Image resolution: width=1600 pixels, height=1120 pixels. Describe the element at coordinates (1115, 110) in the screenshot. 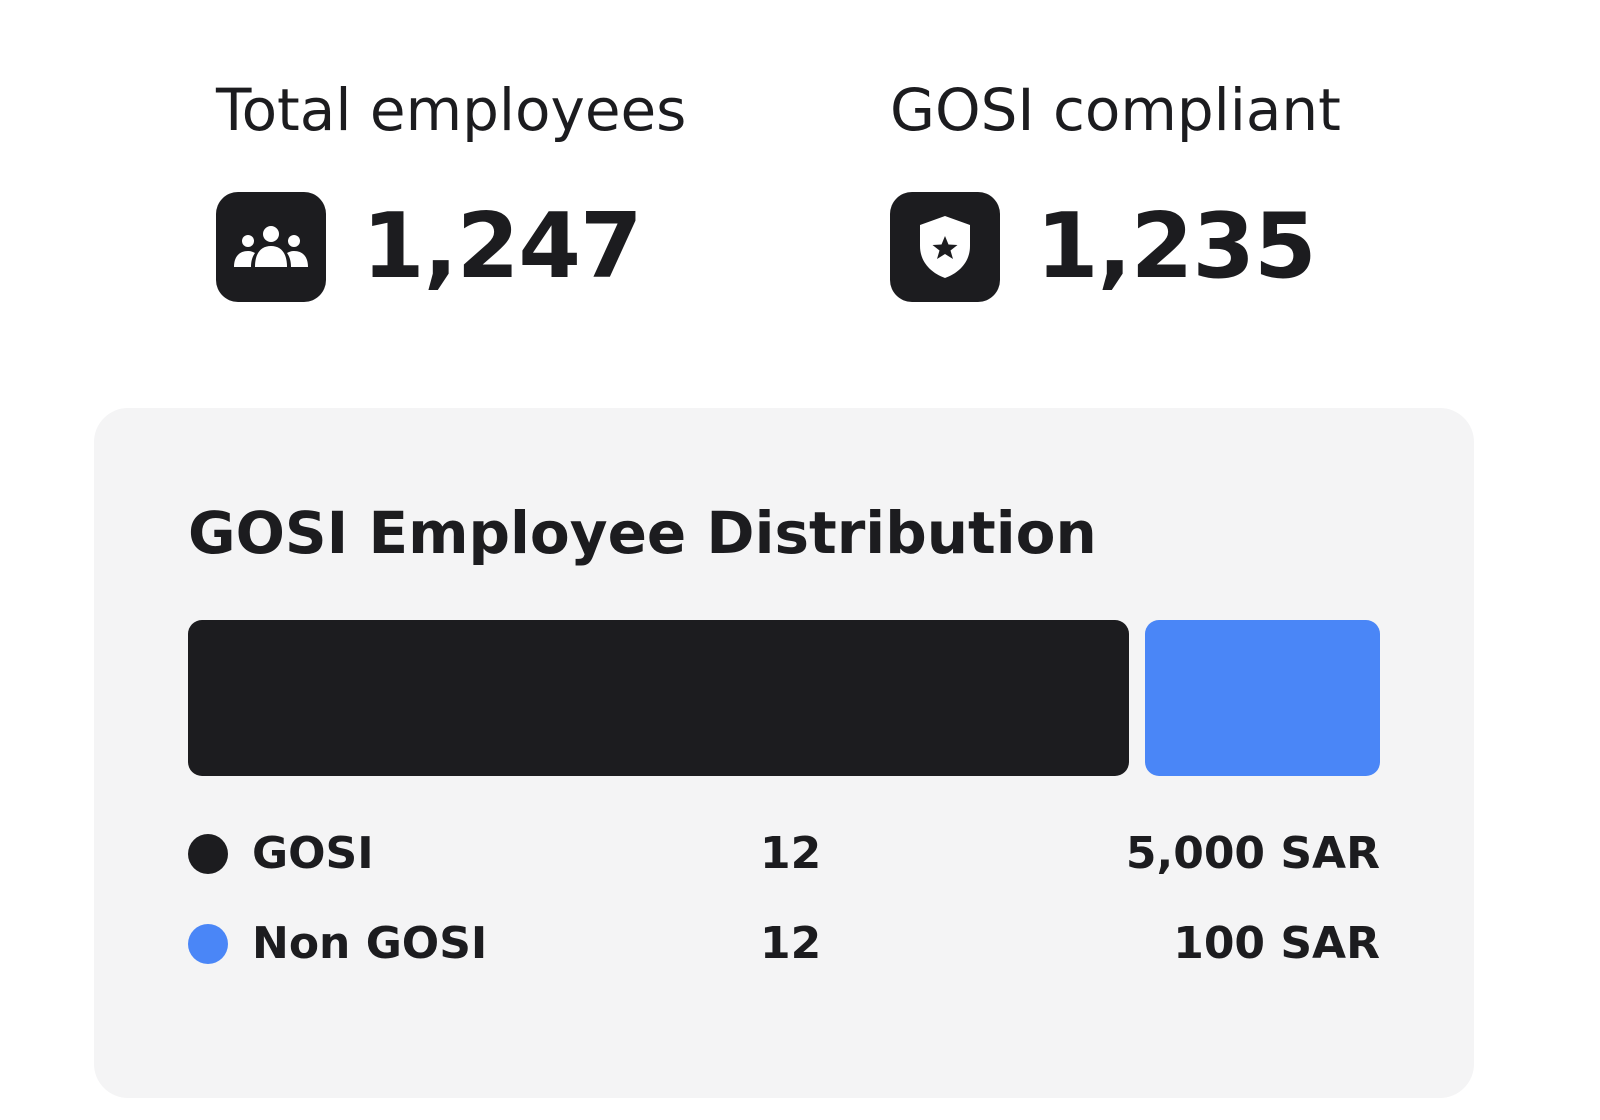

I see `gosi-compliant-label: GOSI compliant` at that location.